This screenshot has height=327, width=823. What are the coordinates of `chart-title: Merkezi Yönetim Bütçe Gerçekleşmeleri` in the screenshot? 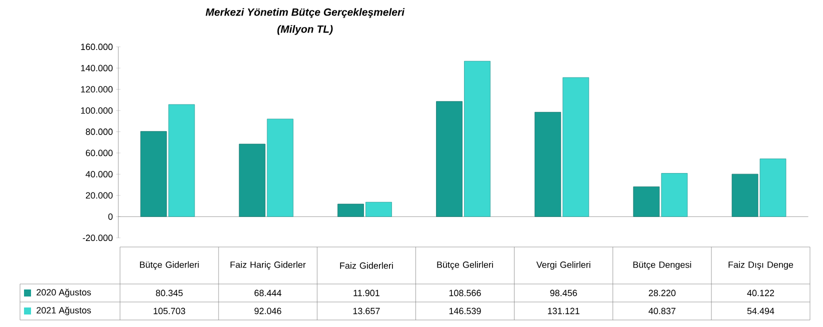 It's located at (305, 13).